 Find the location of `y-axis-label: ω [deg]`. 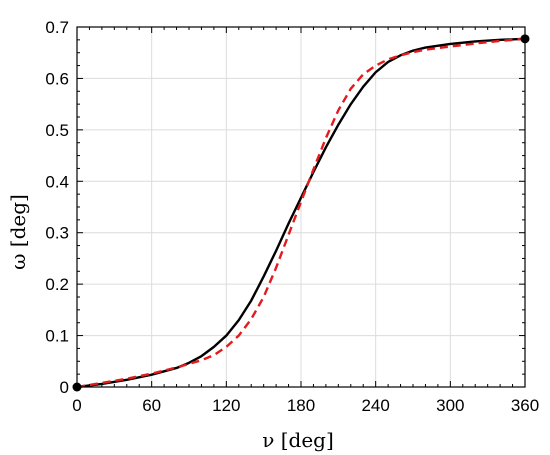

y-axis-label: ω [deg] is located at coordinates (18, 232).